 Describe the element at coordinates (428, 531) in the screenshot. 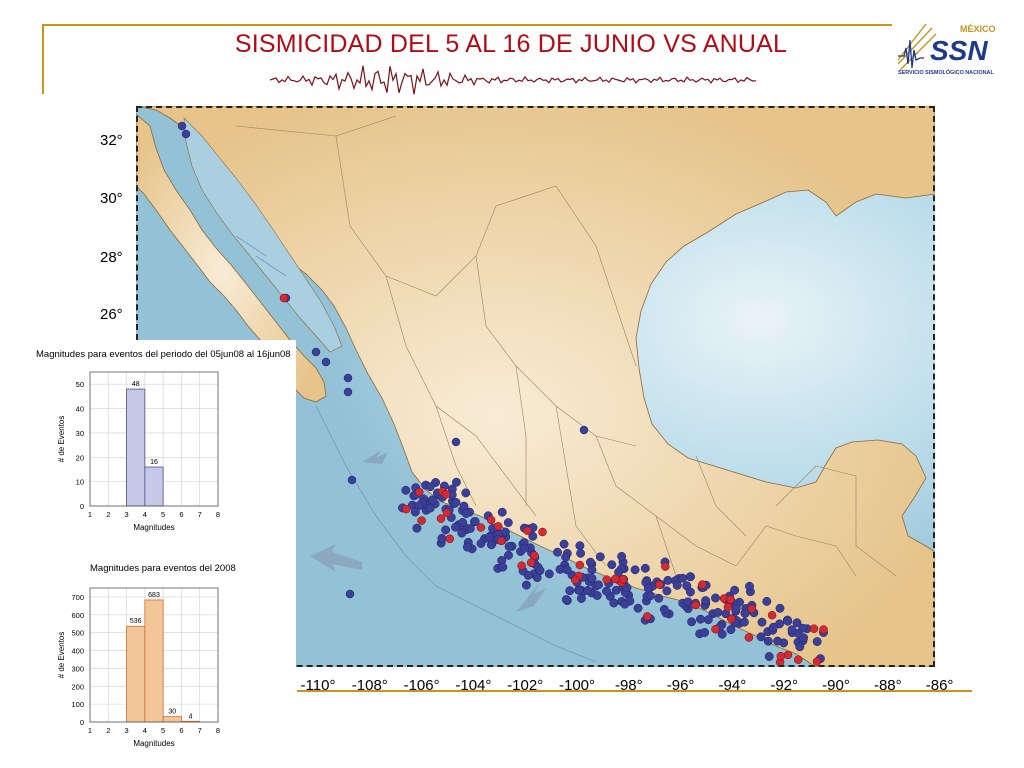

I see `plate-arrows` at that location.